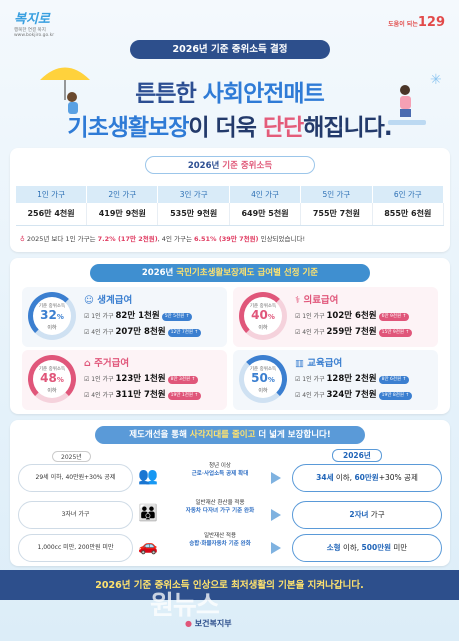 This screenshot has height=641, width=459. Describe the element at coordinates (75, 515) in the screenshot. I see `before-value: 3자녀 가구` at that location.